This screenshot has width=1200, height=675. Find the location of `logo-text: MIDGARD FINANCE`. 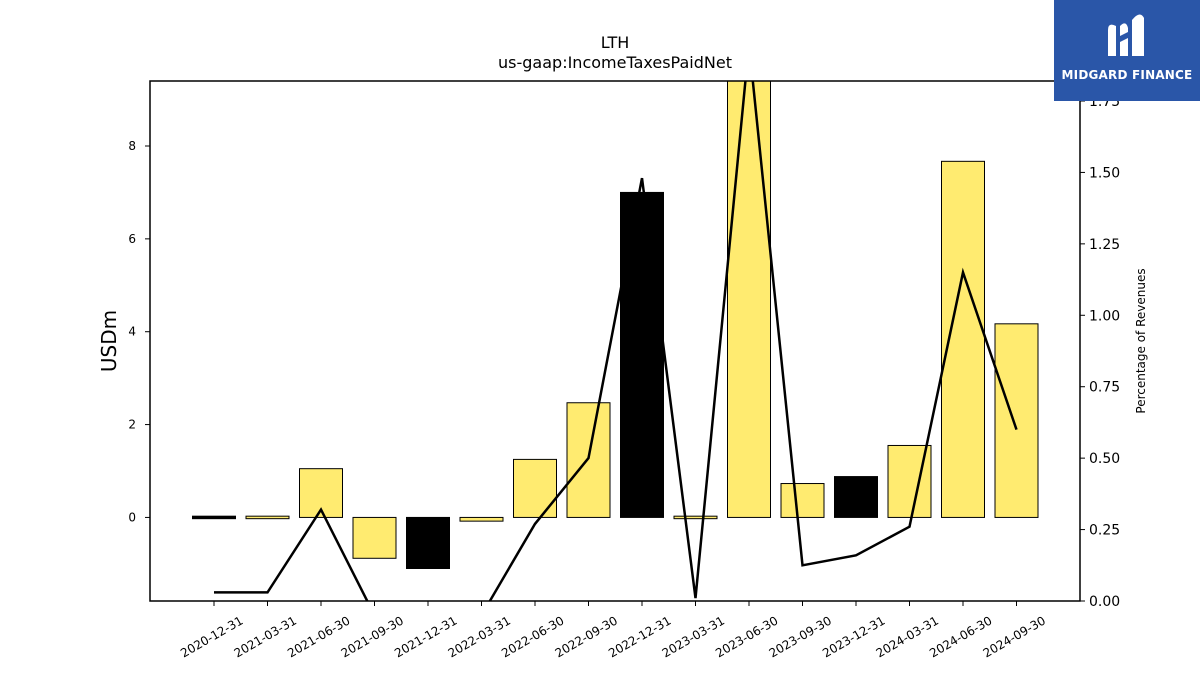

logo-text: MIDGARD FINANCE is located at coordinates (1127, 75).